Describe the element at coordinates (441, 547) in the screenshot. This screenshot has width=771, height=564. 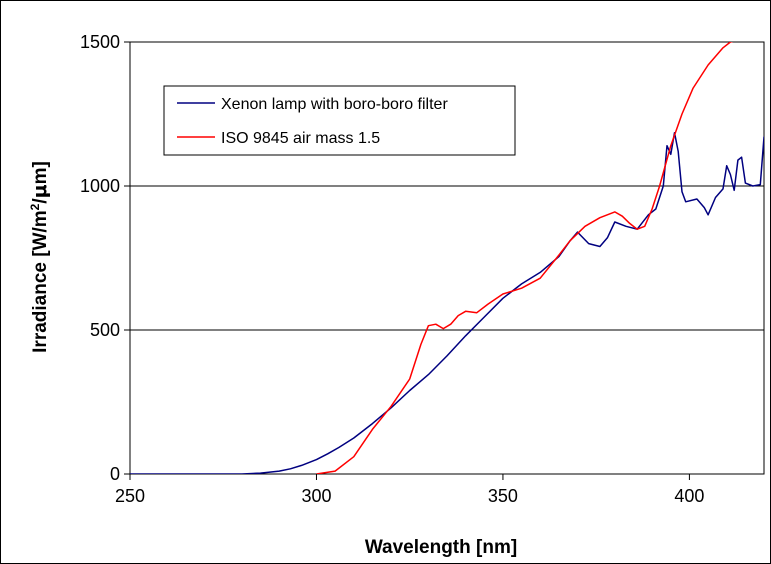
I see `x-axis-title: Wavelength [nm]` at that location.